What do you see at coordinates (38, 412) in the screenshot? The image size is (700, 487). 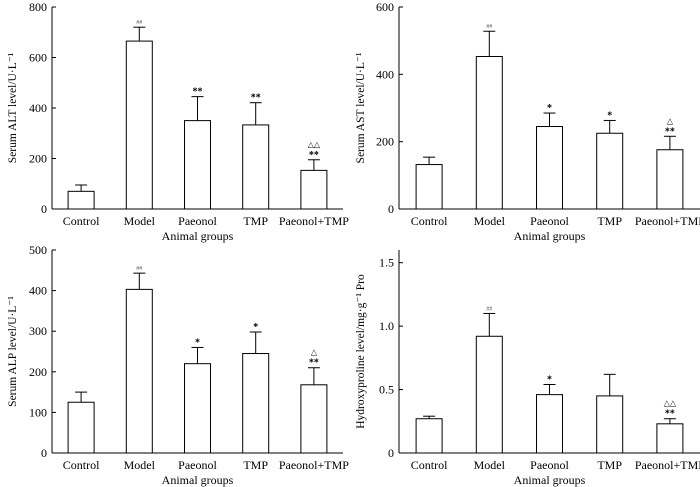 I see `y-tick-label: 100` at bounding box center [38, 412].